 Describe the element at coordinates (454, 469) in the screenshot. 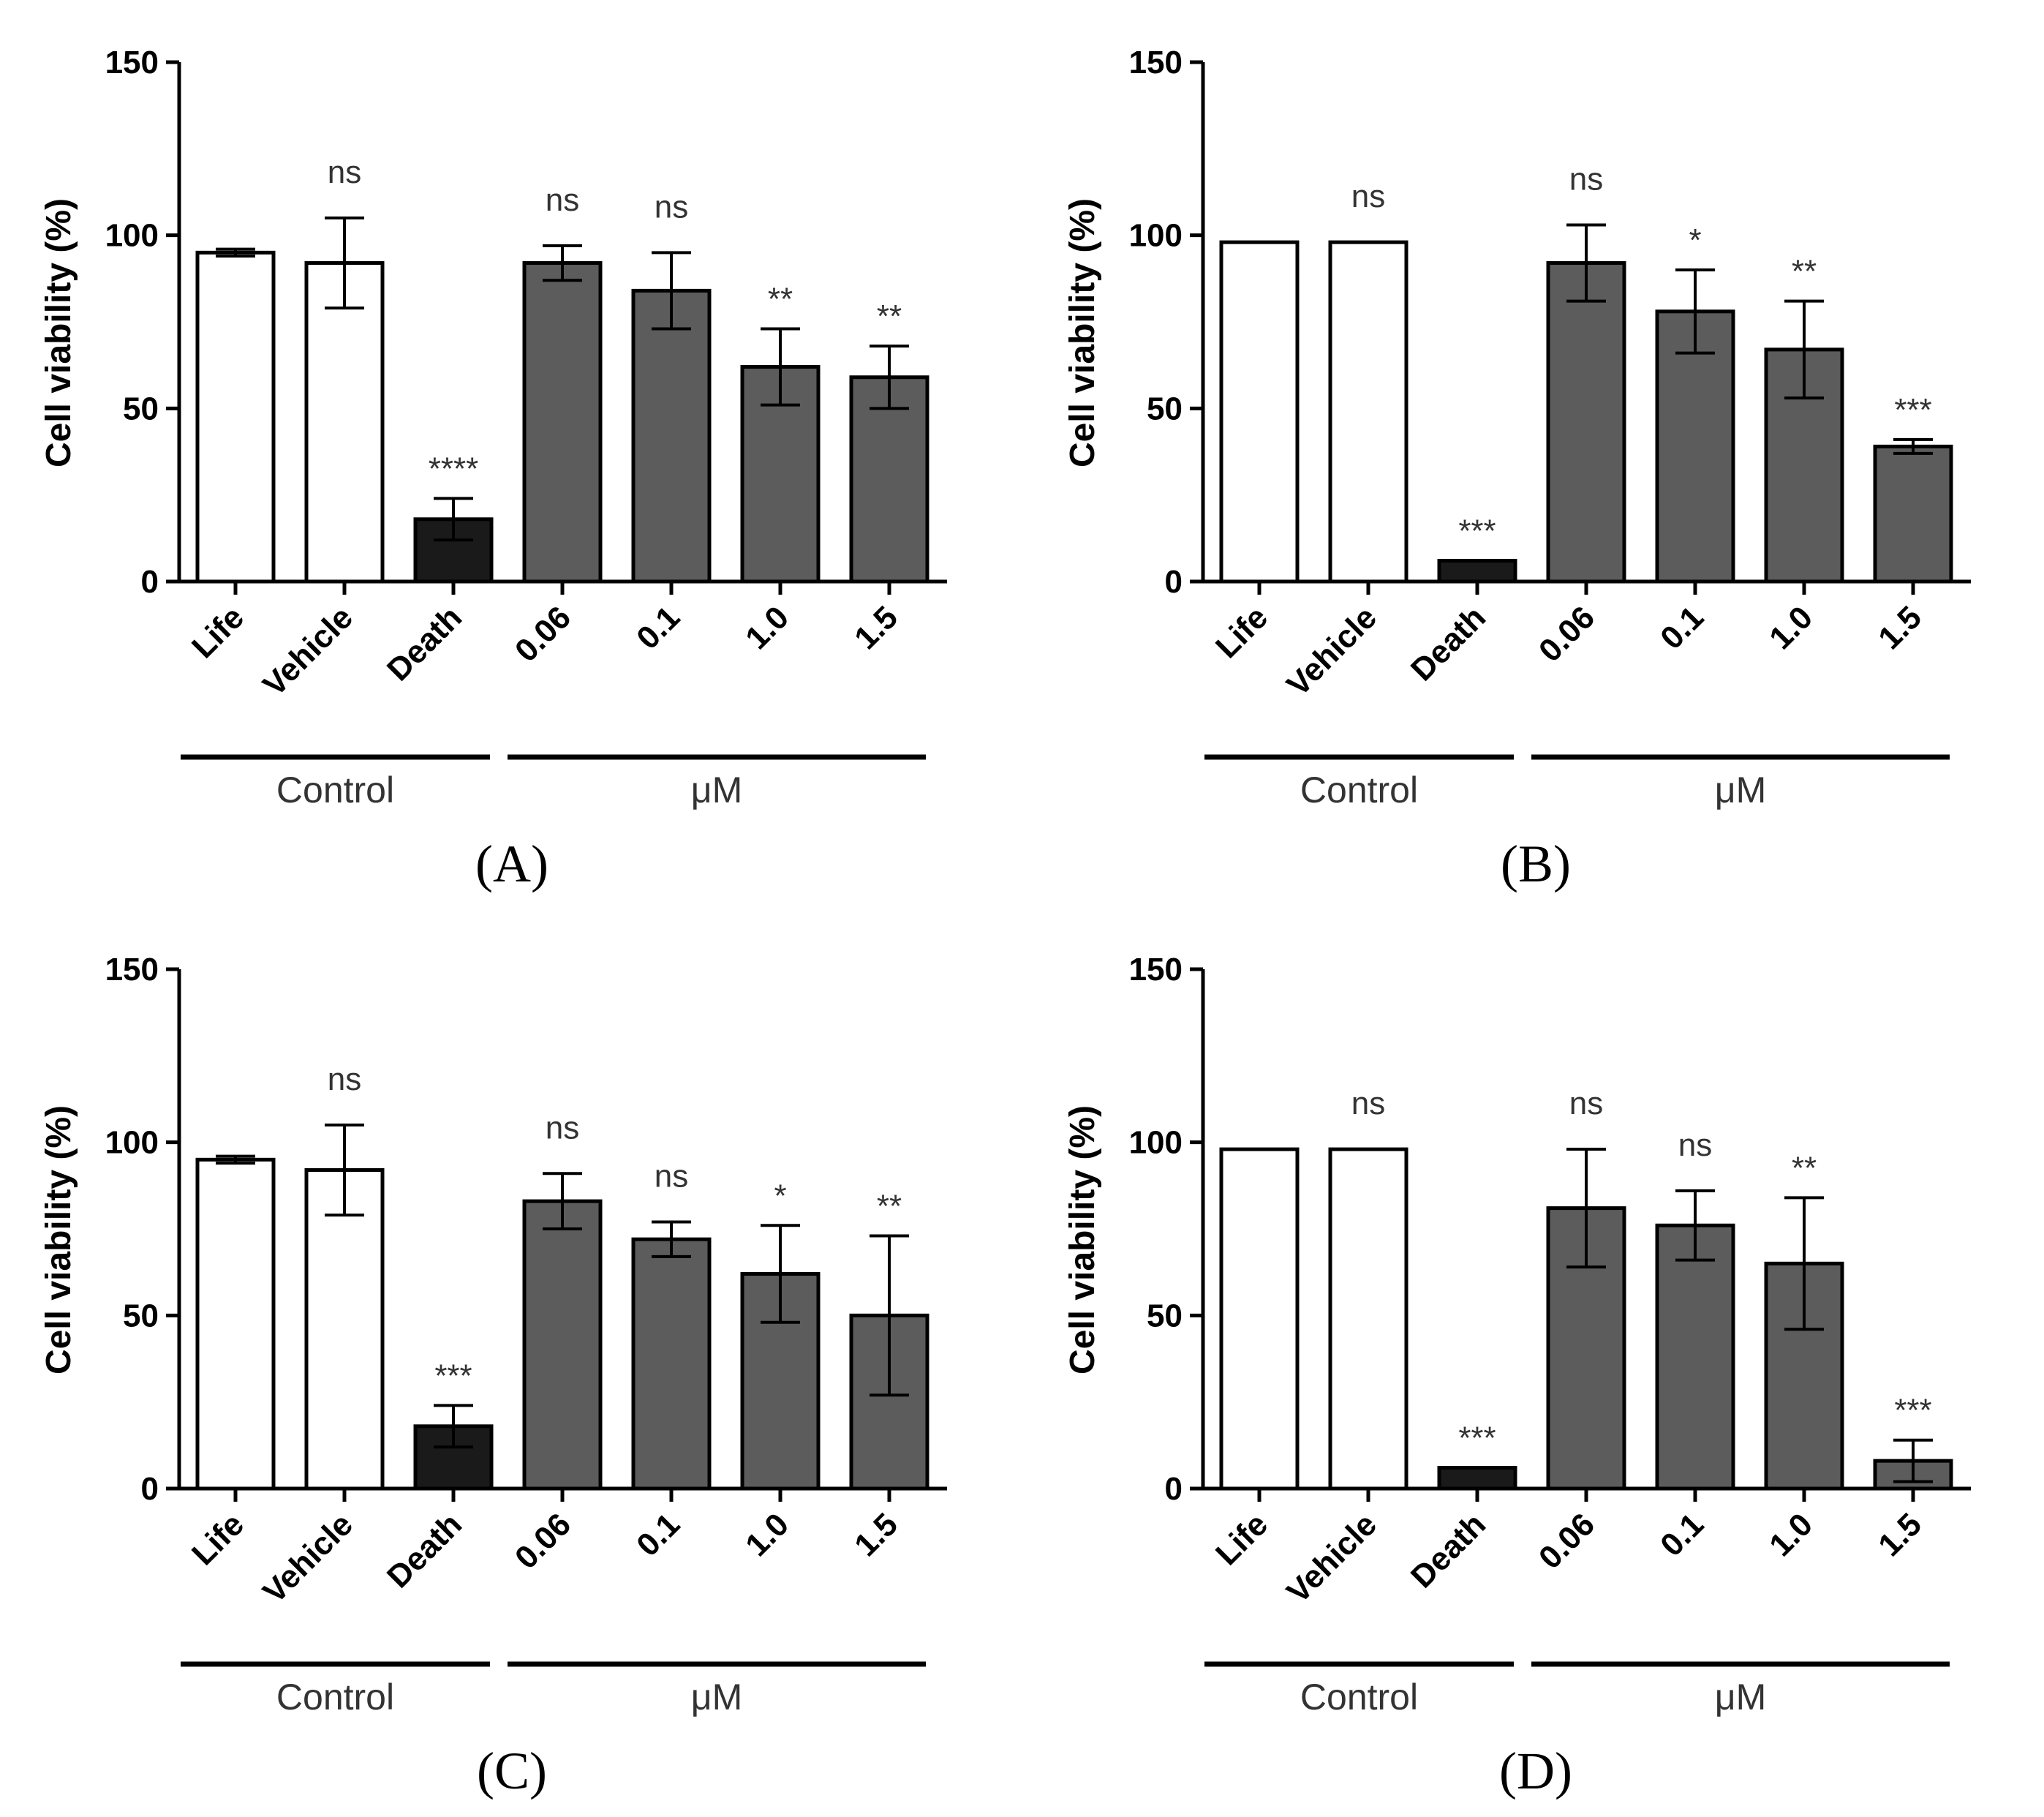

I see `significance-label: ****` at that location.